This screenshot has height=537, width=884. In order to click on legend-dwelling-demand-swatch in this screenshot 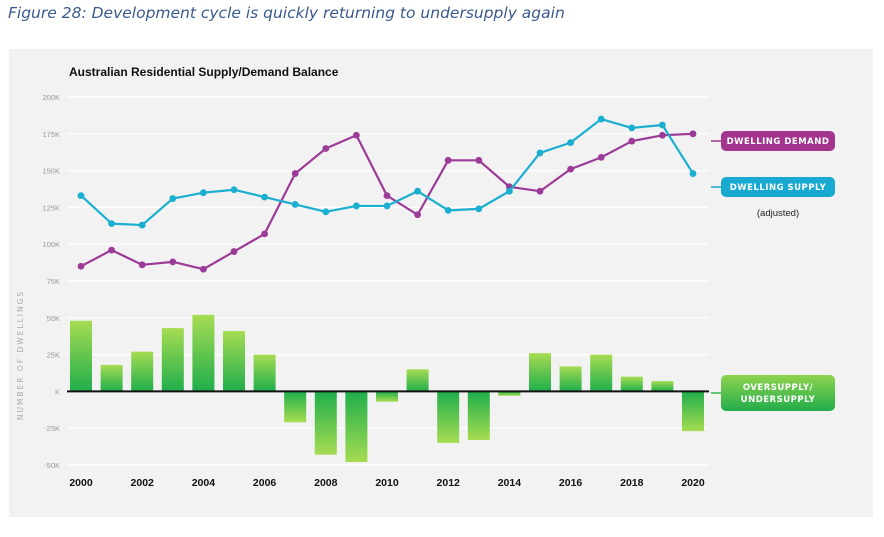, I will do `click(778, 141)`.